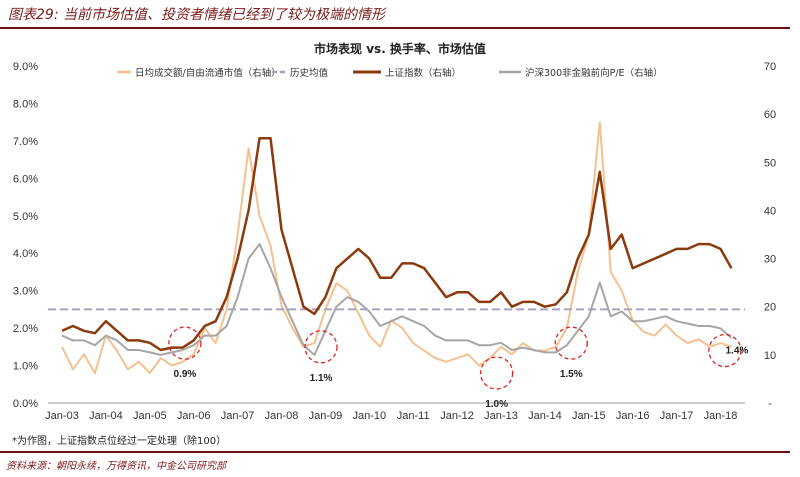 Image resolution: width=800 pixels, height=477 pixels. I want to click on x-tick-label: Jan-05, so click(150, 416).